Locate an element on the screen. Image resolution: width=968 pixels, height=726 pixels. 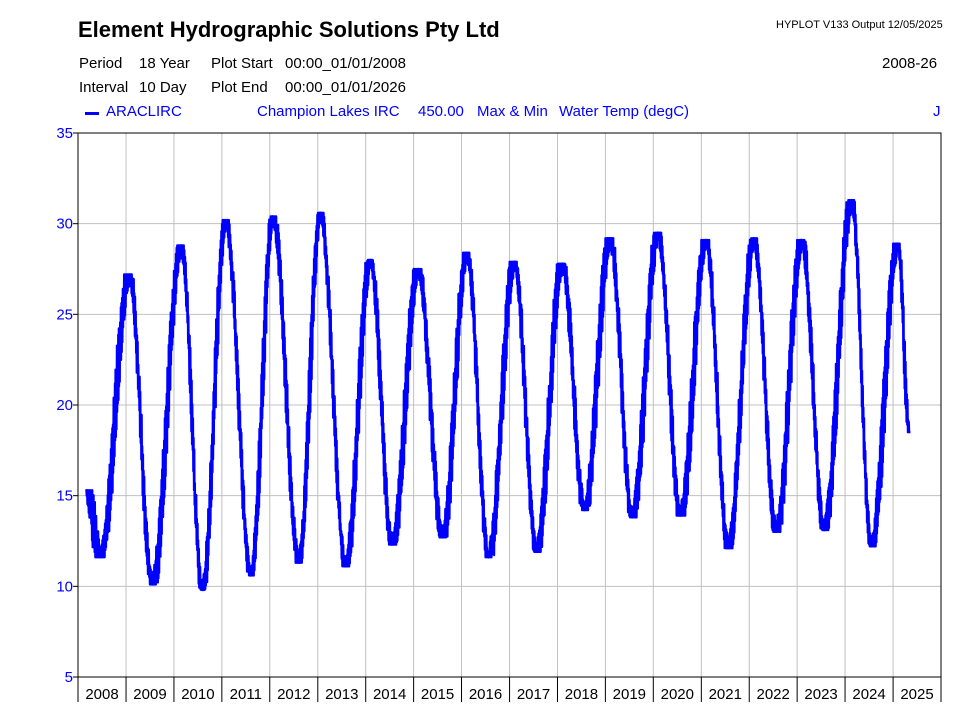
x-tick-label: 2011 is located at coordinates (246, 694).